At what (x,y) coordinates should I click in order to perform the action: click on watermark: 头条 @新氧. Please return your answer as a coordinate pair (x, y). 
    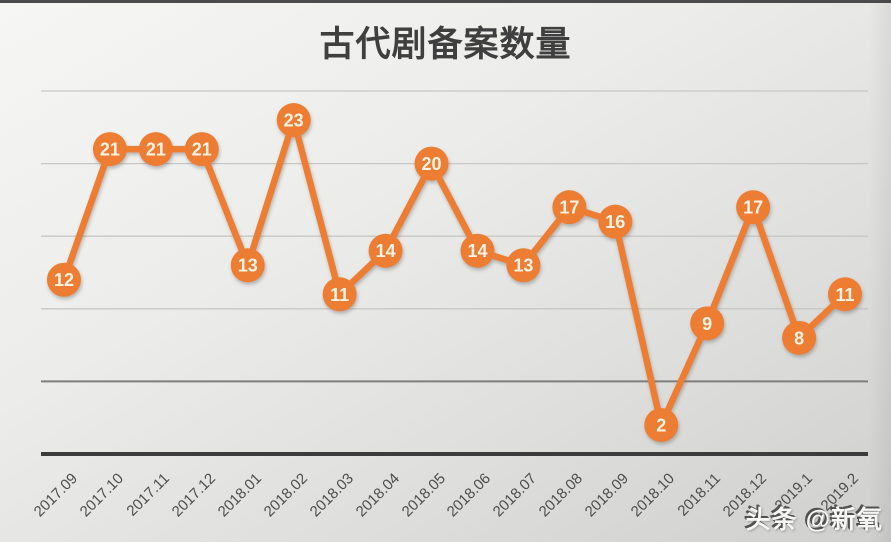
    Looking at the image, I should click on (814, 520).